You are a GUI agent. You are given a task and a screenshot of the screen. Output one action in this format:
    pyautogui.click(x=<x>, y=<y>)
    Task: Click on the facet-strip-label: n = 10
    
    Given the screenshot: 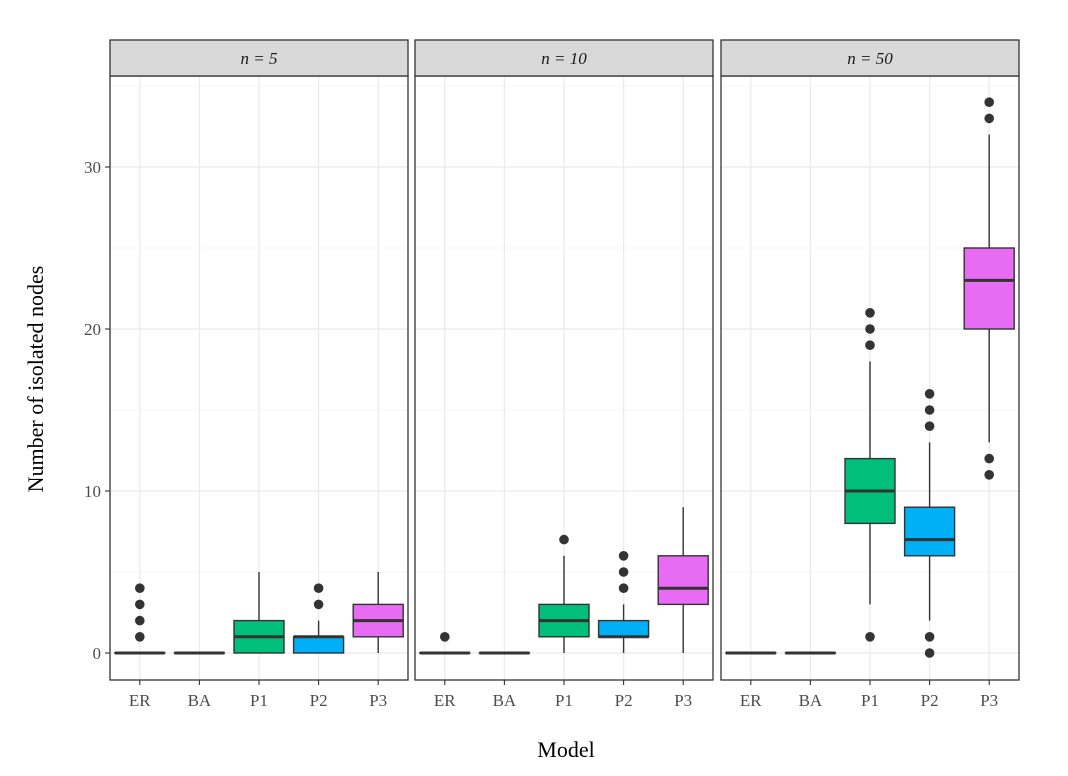 What is the action you would take?
    pyautogui.click(x=564, y=58)
    